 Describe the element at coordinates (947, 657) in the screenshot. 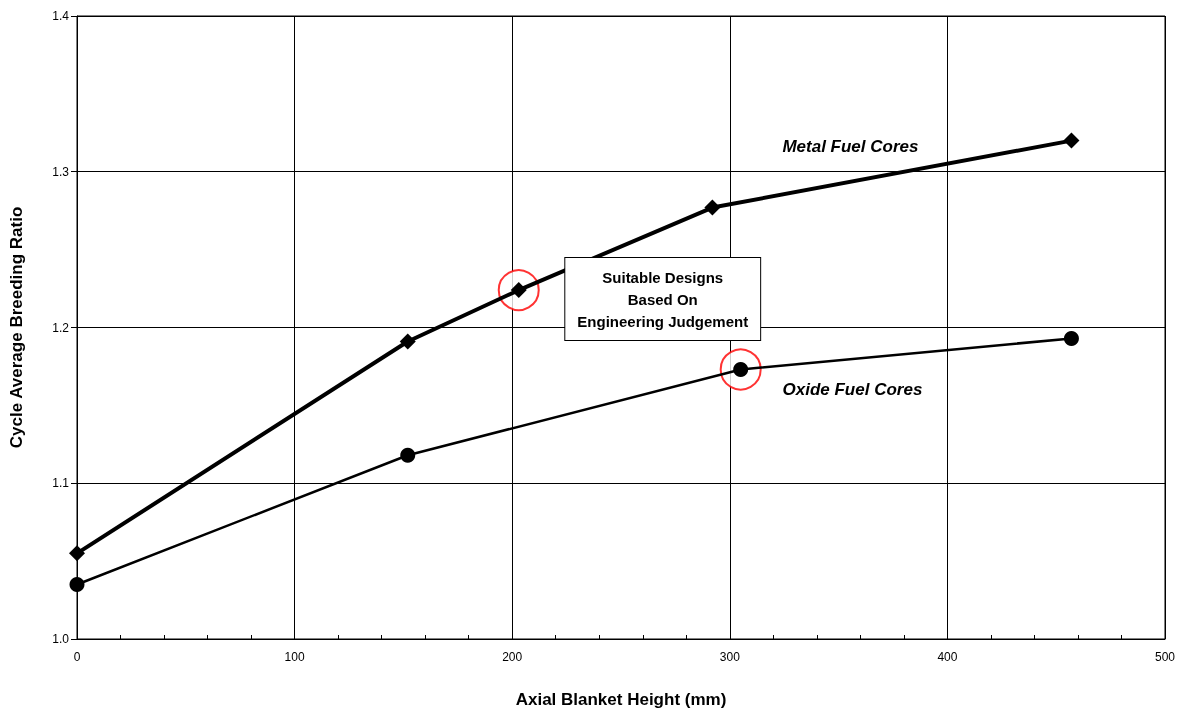

I see `x-tick-label: 400` at that location.